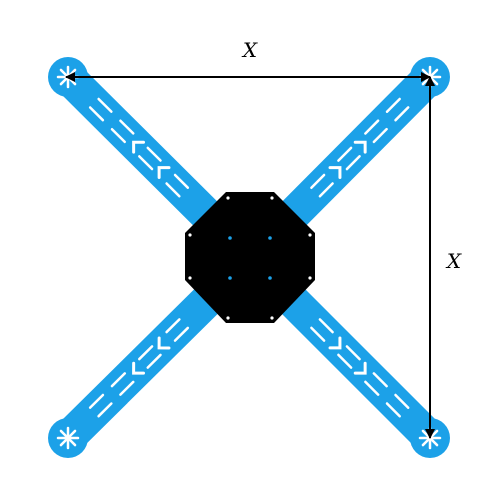  What do you see at coordinates (453, 261) in the screenshot?
I see `vertical-dimension-label: X` at bounding box center [453, 261].